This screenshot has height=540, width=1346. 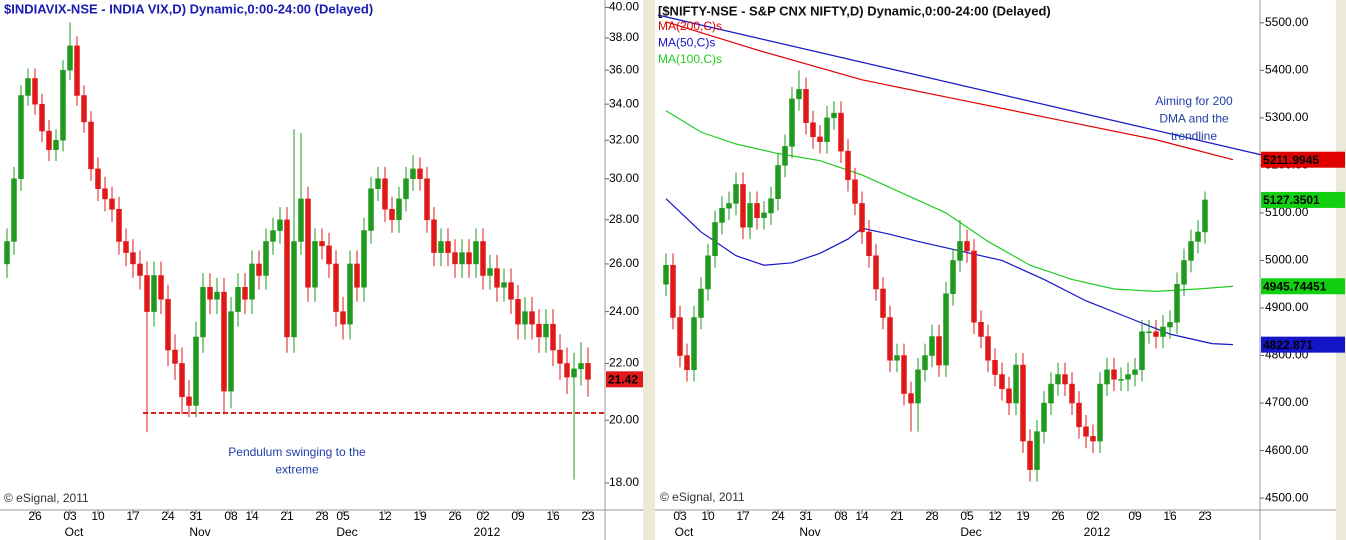 I want to click on x-tick-label: 03, so click(x=680, y=516).